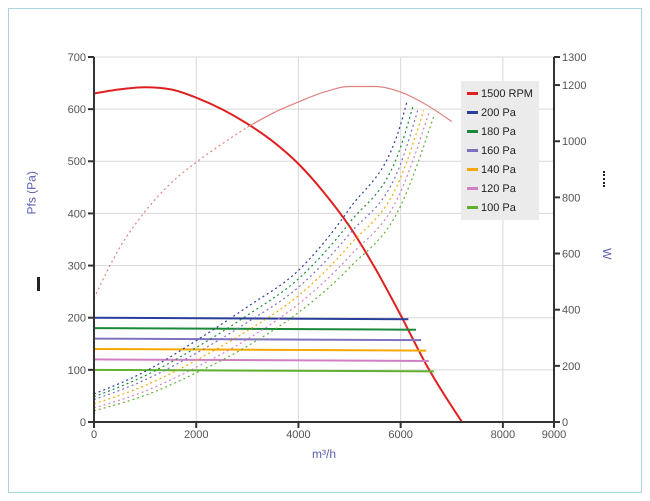 The width and height of the screenshot is (650, 501). I want to click on legend-label: 1500 RPM, so click(507, 94).